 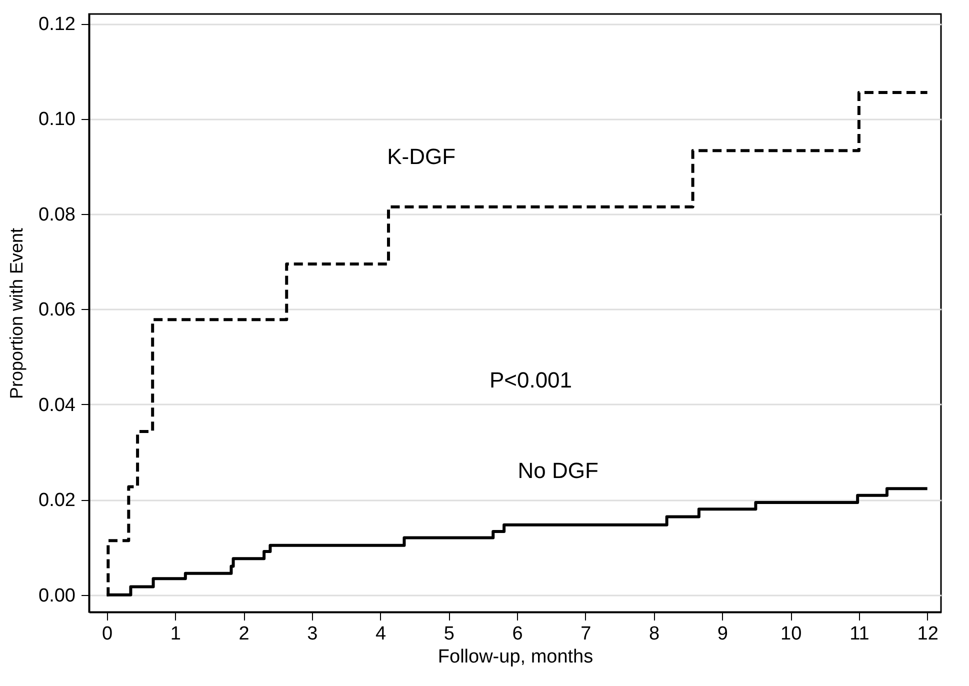 What do you see at coordinates (57, 405) in the screenshot?
I see `y-tick-label: 0.04` at bounding box center [57, 405].